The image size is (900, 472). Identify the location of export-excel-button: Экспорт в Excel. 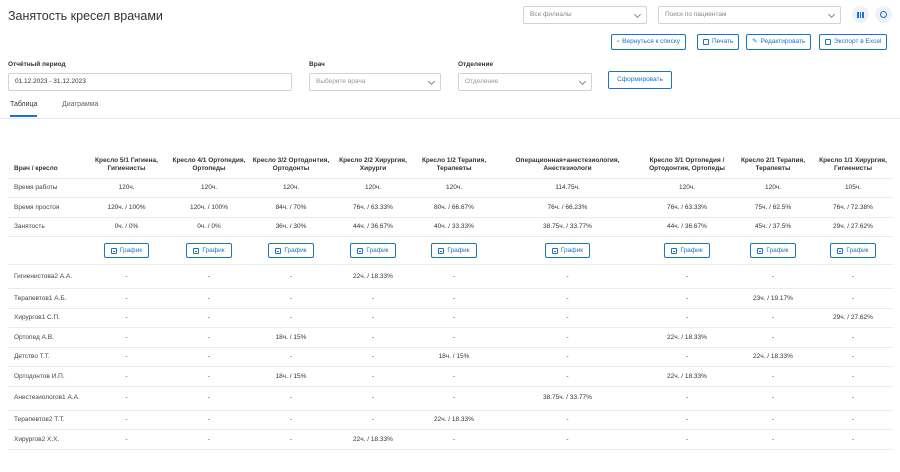
(853, 42).